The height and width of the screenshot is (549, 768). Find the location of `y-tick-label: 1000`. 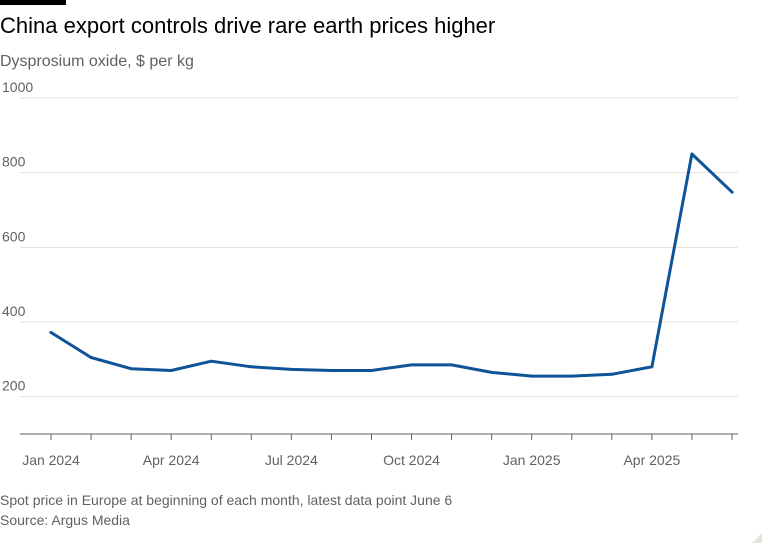

y-tick-label: 1000 is located at coordinates (17, 87).